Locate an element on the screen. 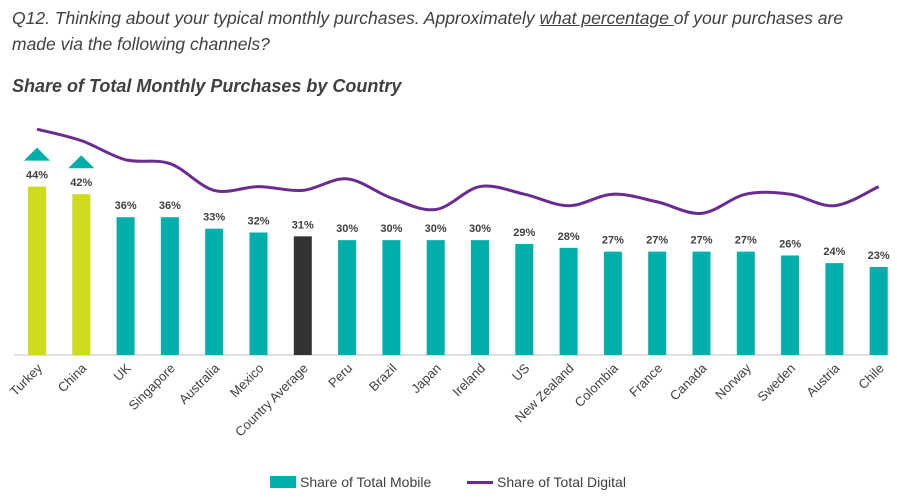 This screenshot has height=501, width=897. data-label: 44% is located at coordinates (37, 176).